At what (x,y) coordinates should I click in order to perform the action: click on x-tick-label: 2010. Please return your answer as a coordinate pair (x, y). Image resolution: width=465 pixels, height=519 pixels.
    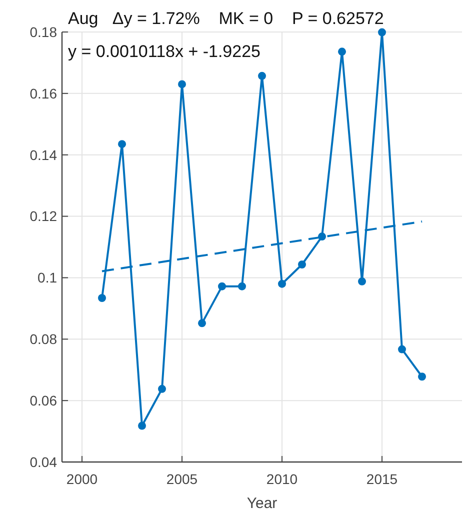
    Looking at the image, I should click on (282, 479).